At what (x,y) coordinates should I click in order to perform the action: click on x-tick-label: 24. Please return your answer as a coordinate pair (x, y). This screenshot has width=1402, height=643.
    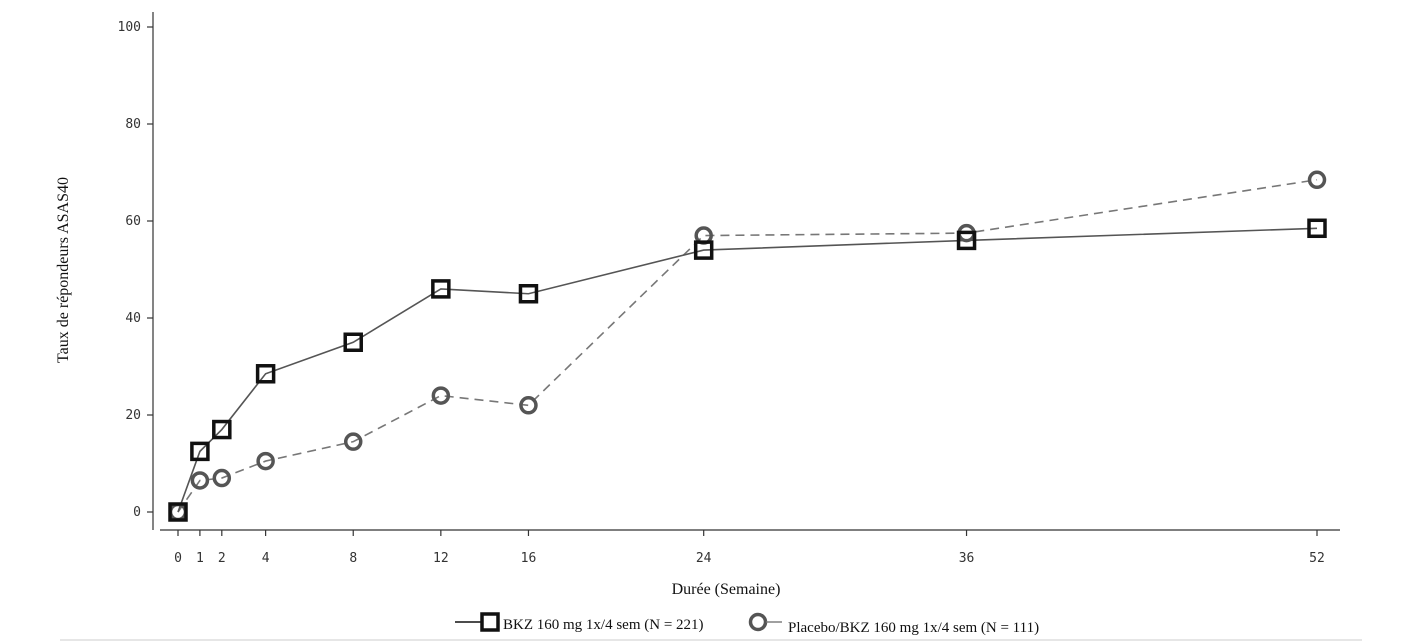
    Looking at the image, I should click on (704, 558).